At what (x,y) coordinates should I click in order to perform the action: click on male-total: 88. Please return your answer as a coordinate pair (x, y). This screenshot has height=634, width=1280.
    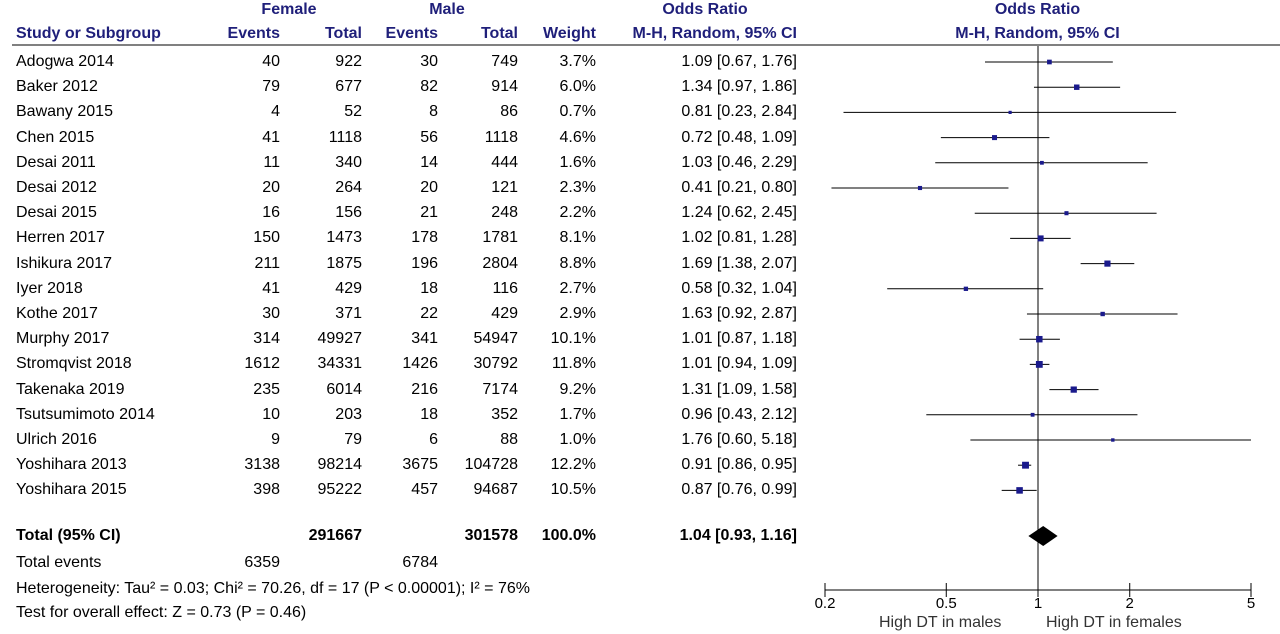
    Looking at the image, I should click on (509, 439).